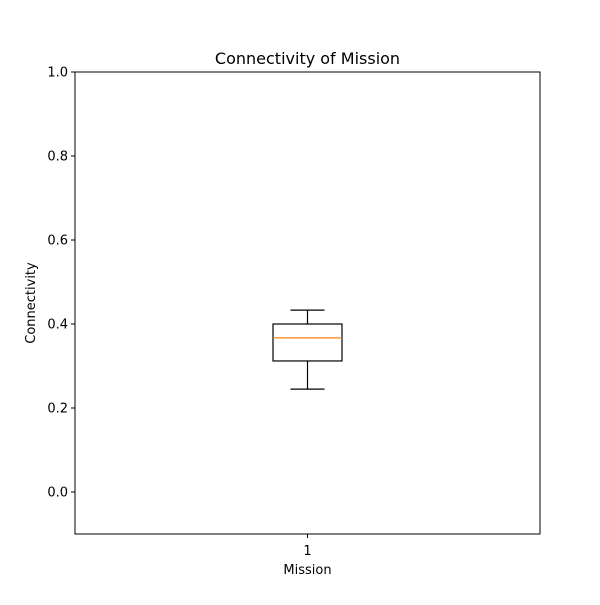  What do you see at coordinates (57, 493) in the screenshot?
I see `y-tick-label: 0.0` at bounding box center [57, 493].